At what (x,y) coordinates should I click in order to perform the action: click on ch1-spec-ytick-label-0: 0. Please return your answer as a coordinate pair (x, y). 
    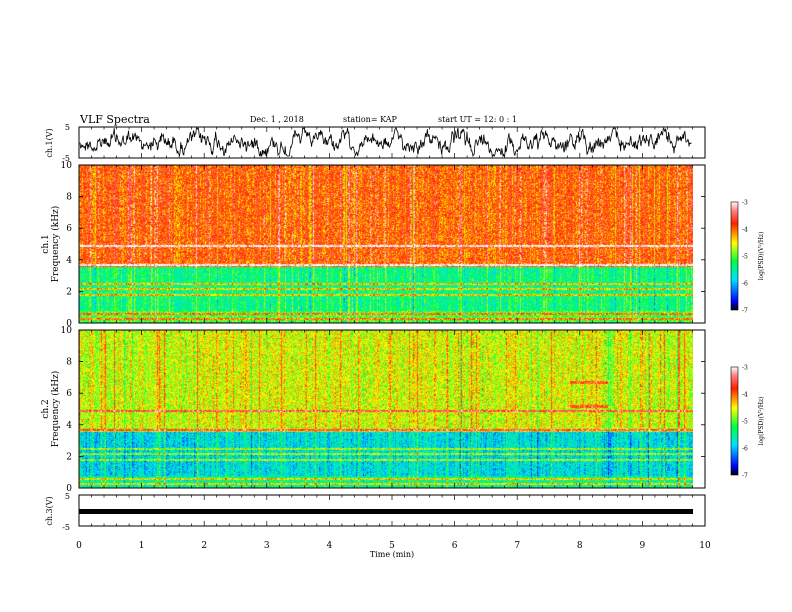
    Looking at the image, I should click on (69, 324).